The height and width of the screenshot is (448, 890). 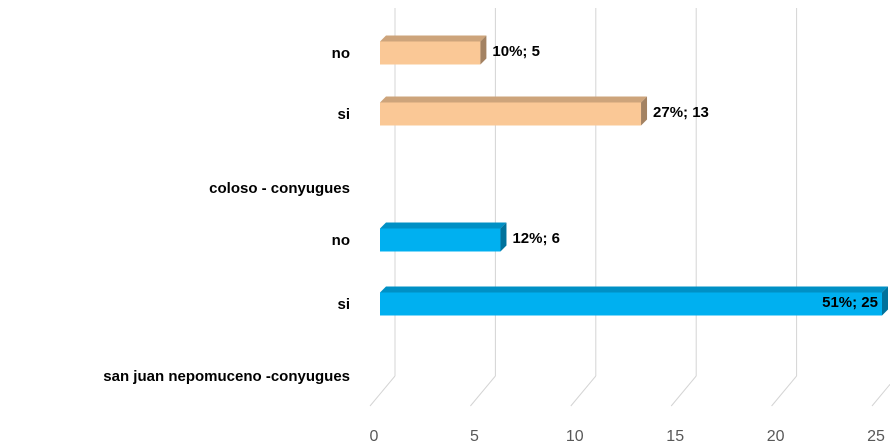 I want to click on category-label: coloso - conyugues, so click(x=279, y=188).